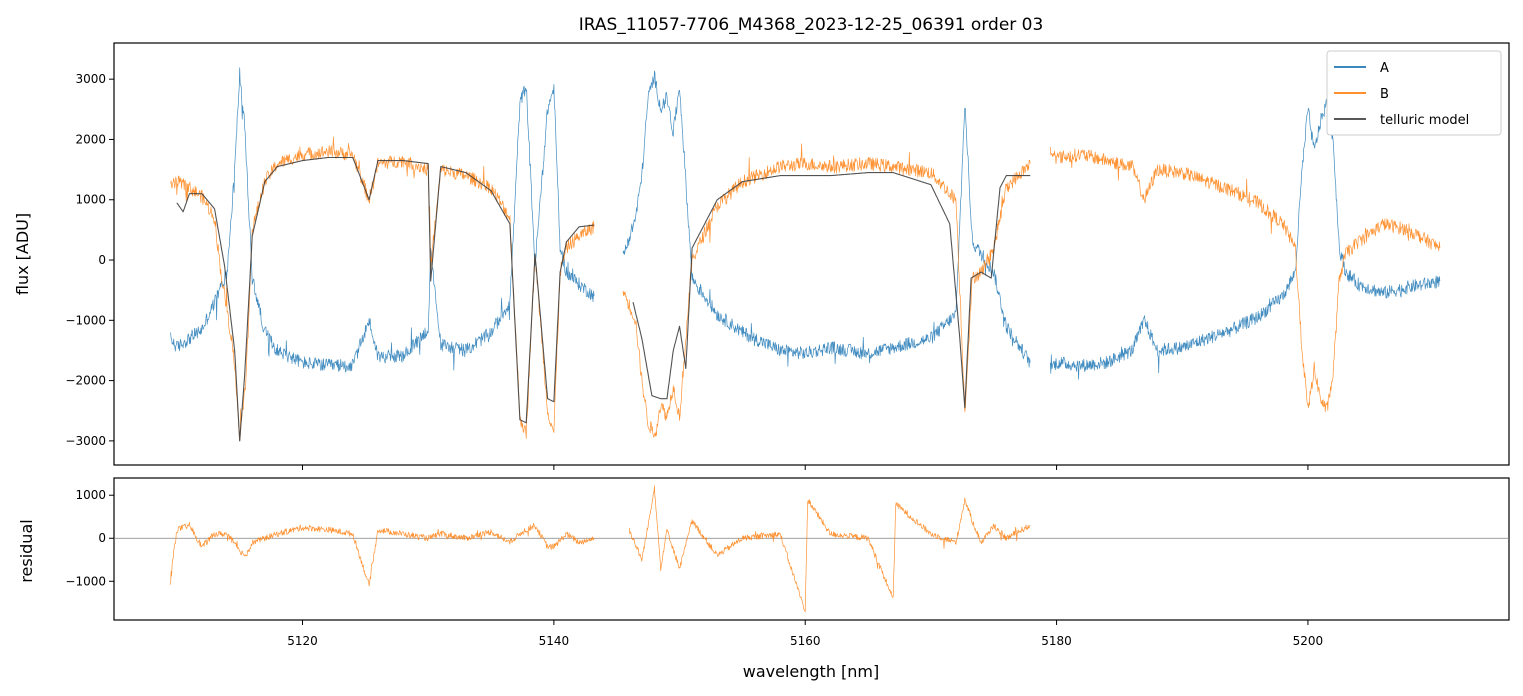 The image size is (1523, 696). I want to click on legend-label-a: A, so click(1384, 68).